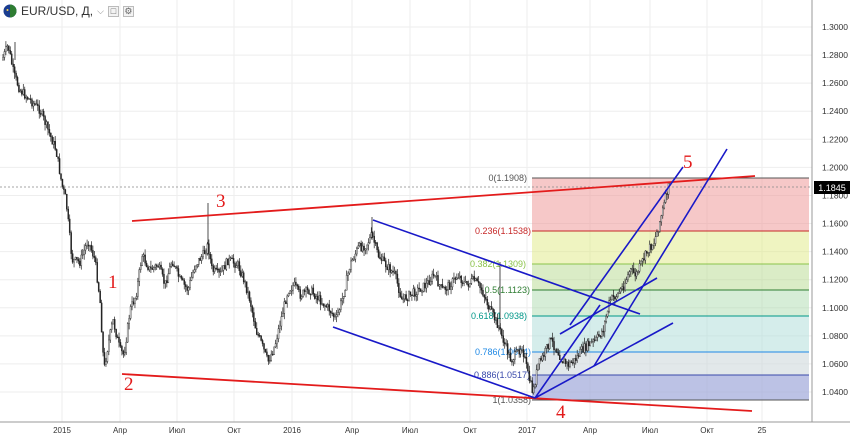 This screenshot has width=850, height=435. I want to click on diagonal-line, so click(567, 351).